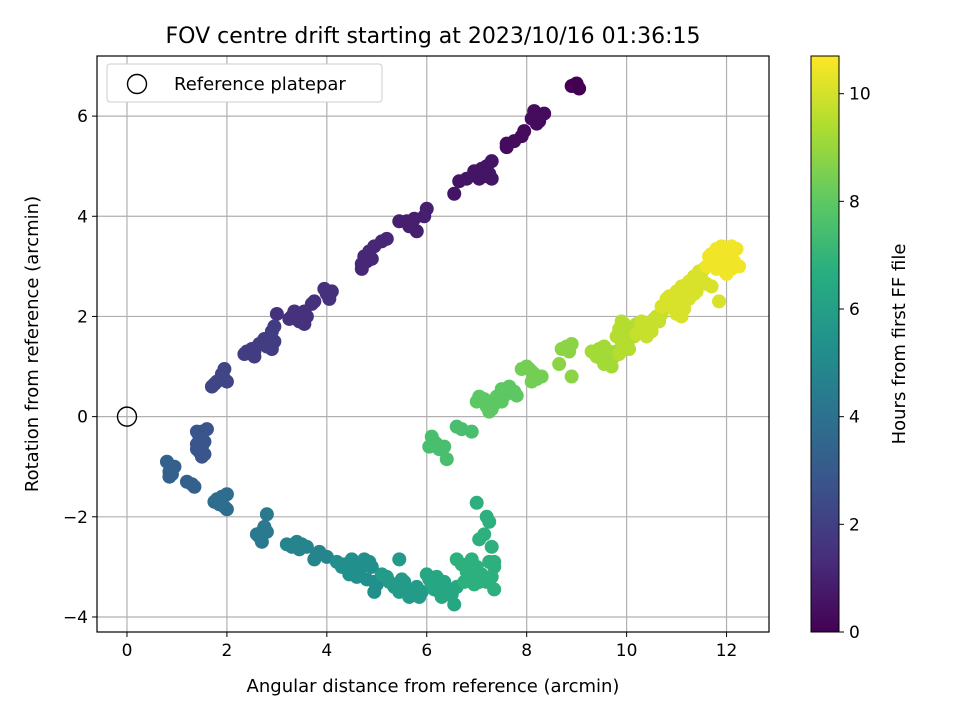  What do you see at coordinates (82, 317) in the screenshot?
I see `y-tick-label: 2` at bounding box center [82, 317].